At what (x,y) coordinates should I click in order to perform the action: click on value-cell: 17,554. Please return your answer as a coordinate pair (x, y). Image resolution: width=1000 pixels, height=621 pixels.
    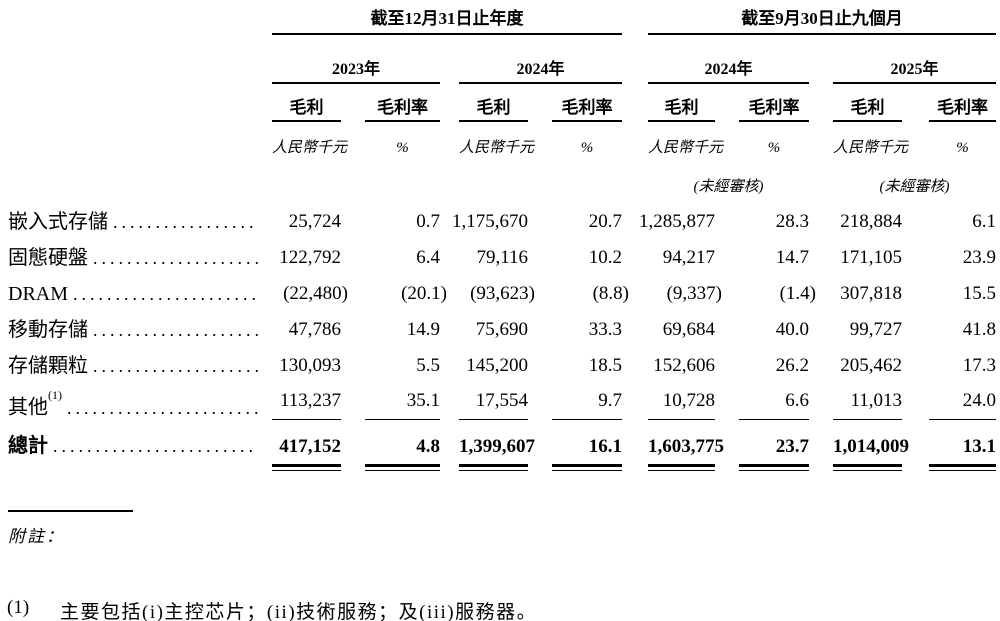
    Looking at the image, I should click on (484, 402).